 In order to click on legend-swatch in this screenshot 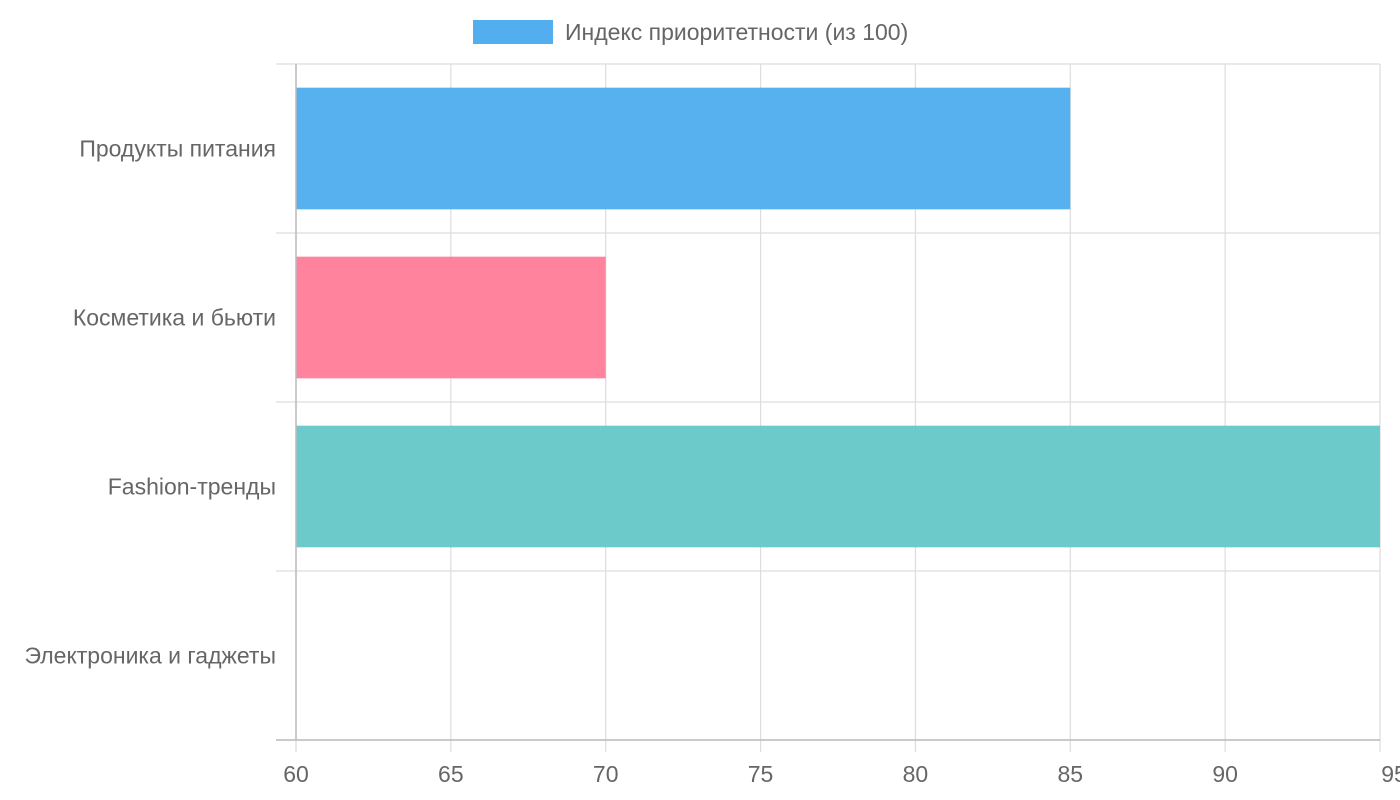, I will do `click(513, 32)`.